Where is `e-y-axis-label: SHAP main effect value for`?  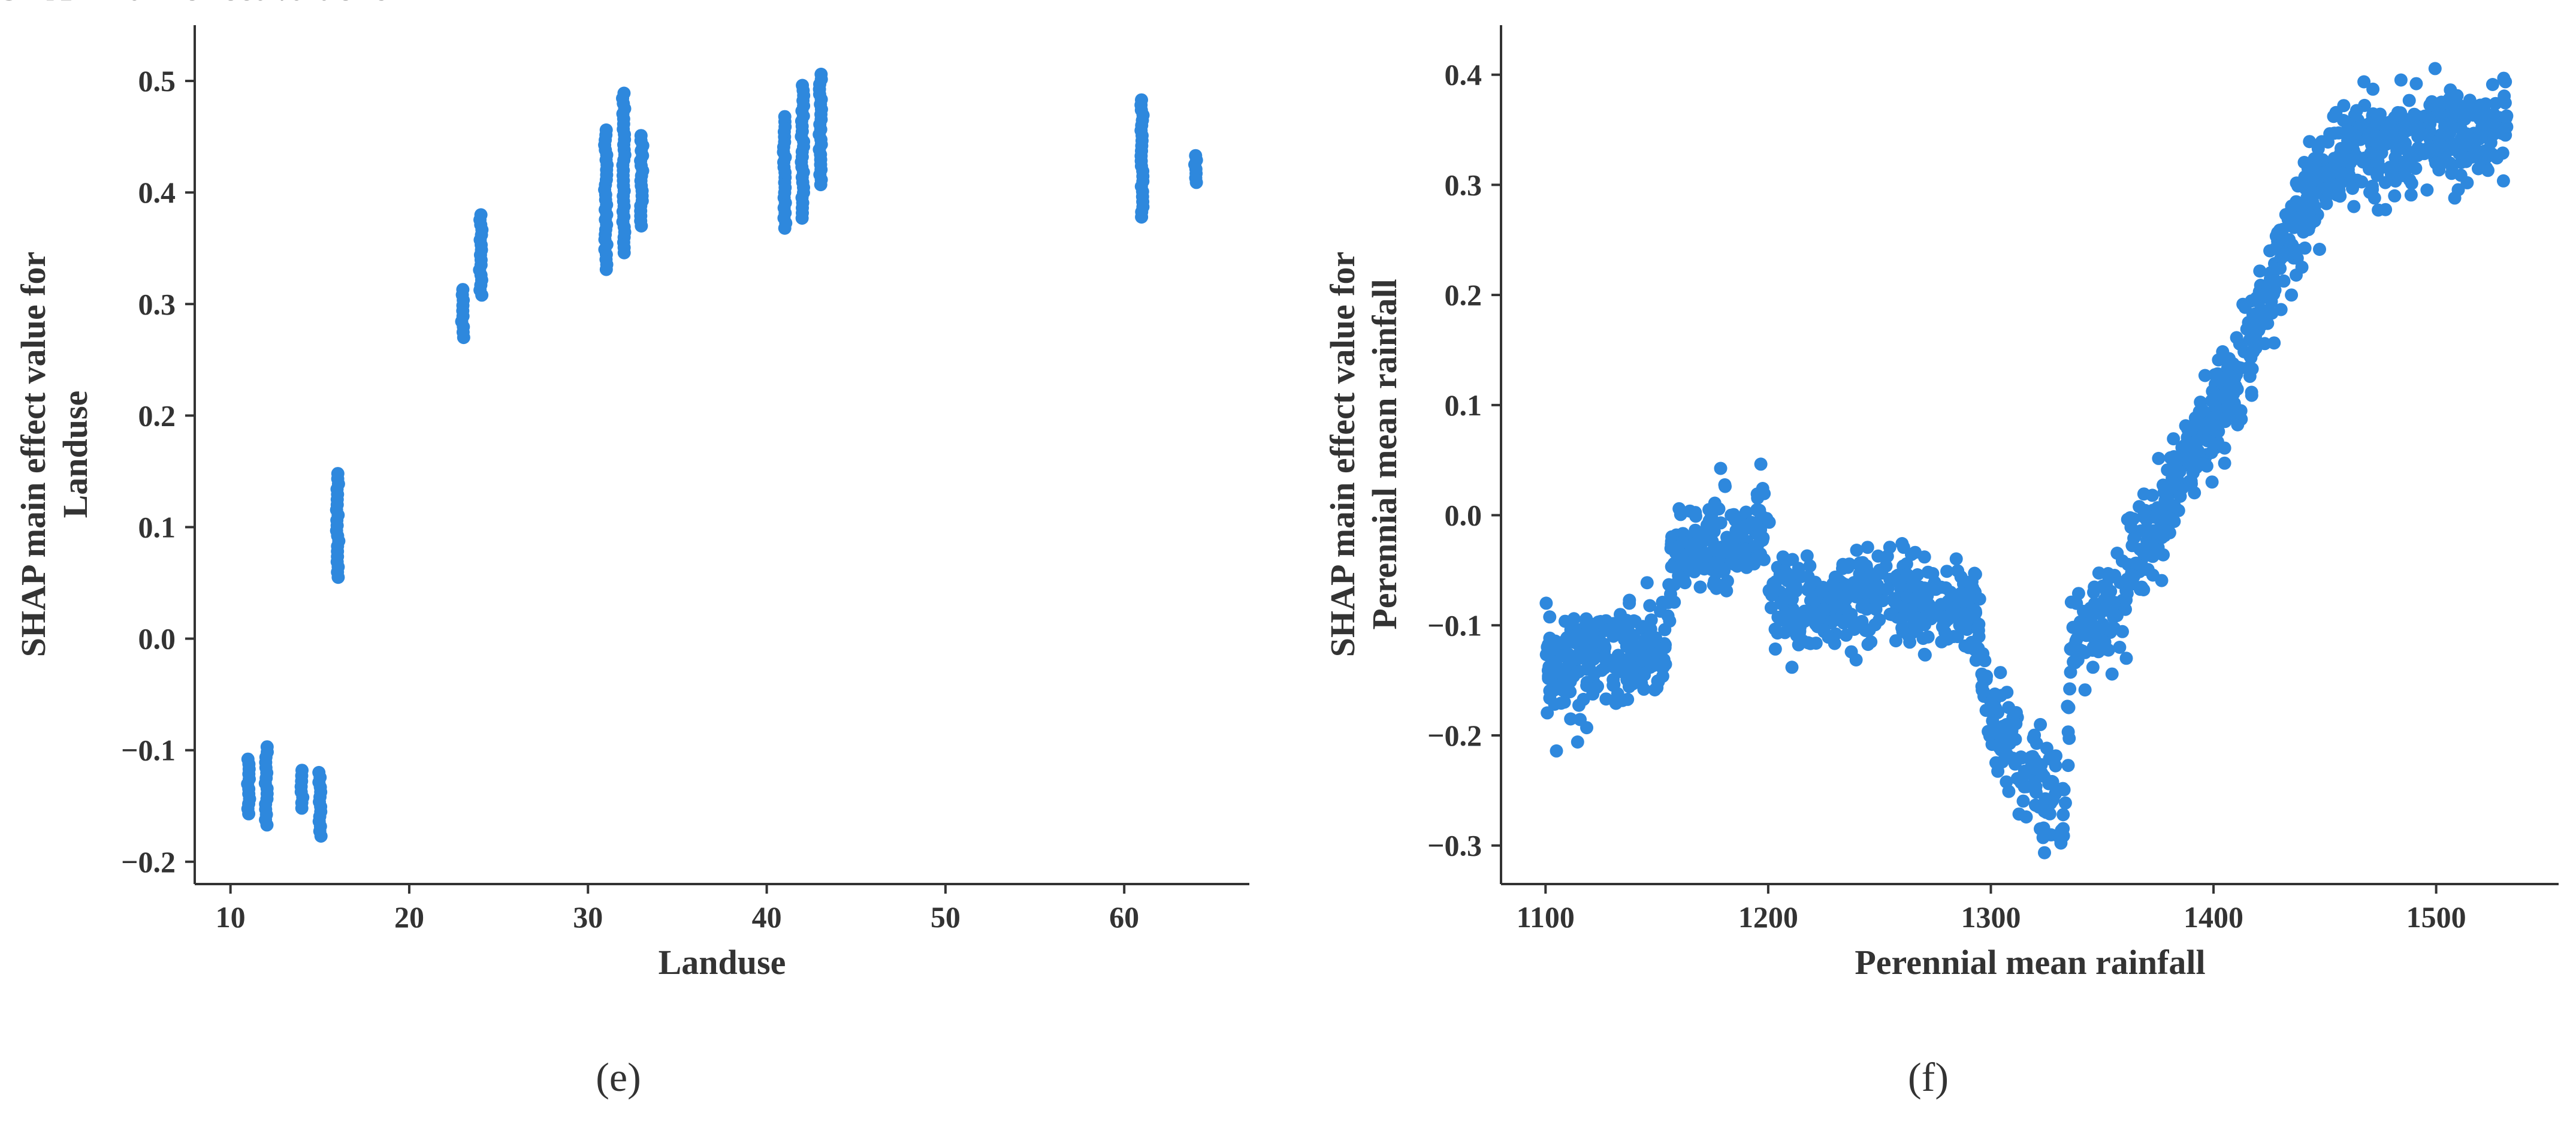
e-y-axis-label: SHAP main effect value for is located at coordinates (203, 4).